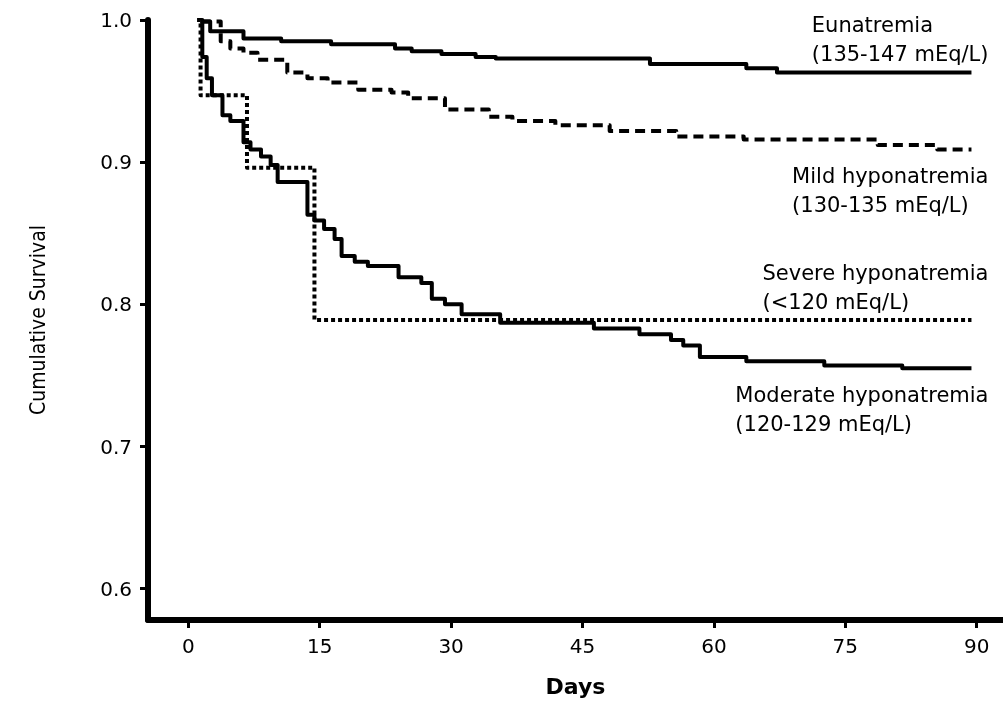 The height and width of the screenshot is (708, 1003). Describe the element at coordinates (116, 588) in the screenshot. I see `y-tick-label: 0.6` at that location.